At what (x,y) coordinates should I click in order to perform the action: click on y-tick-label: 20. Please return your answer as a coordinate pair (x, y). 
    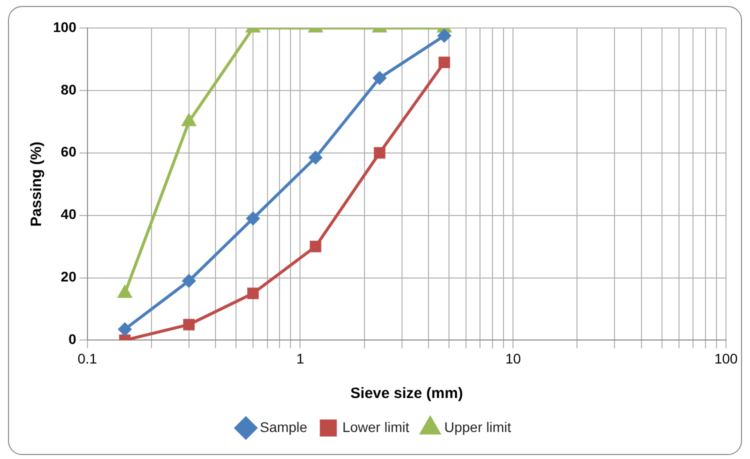
    Looking at the image, I should click on (68, 276).